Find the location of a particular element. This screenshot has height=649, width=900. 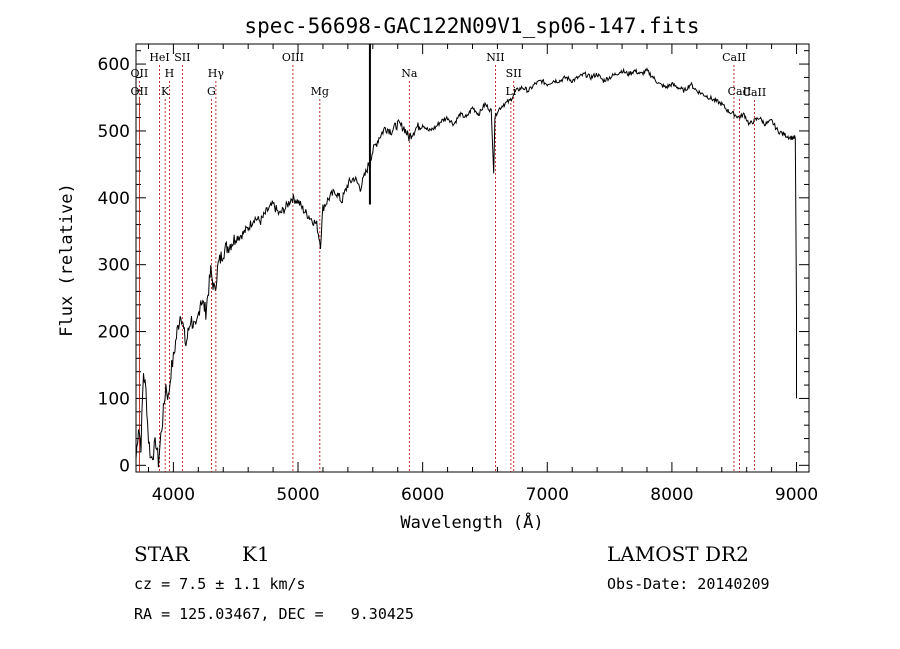

x-tick-label: 6000 is located at coordinates (422, 495).